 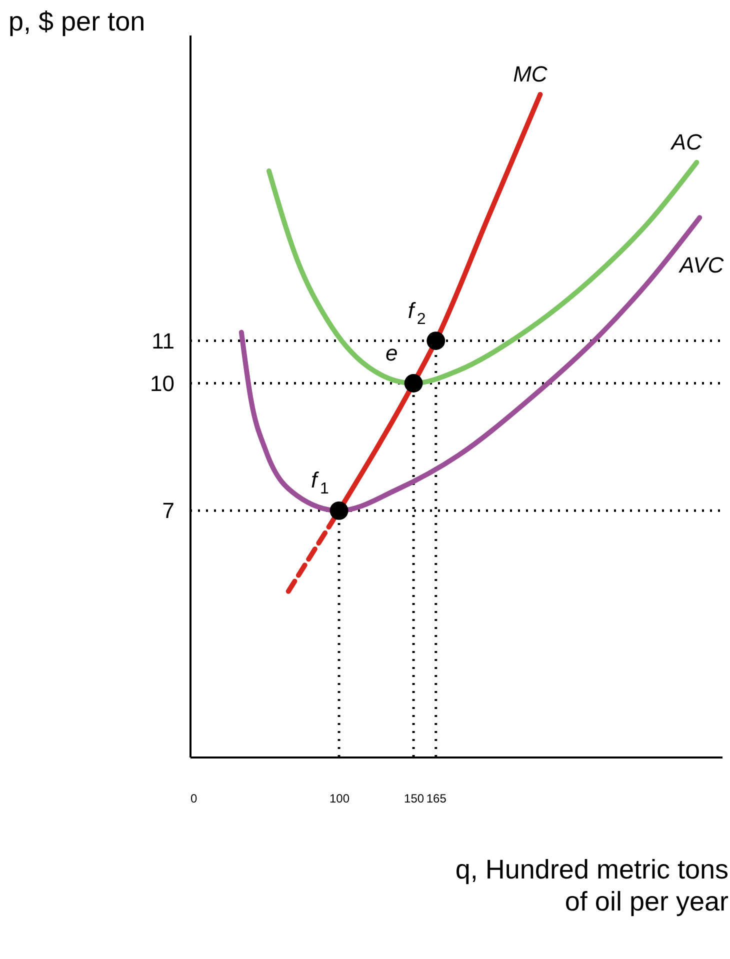 I want to click on x-tick-label: 150, so click(x=414, y=799).